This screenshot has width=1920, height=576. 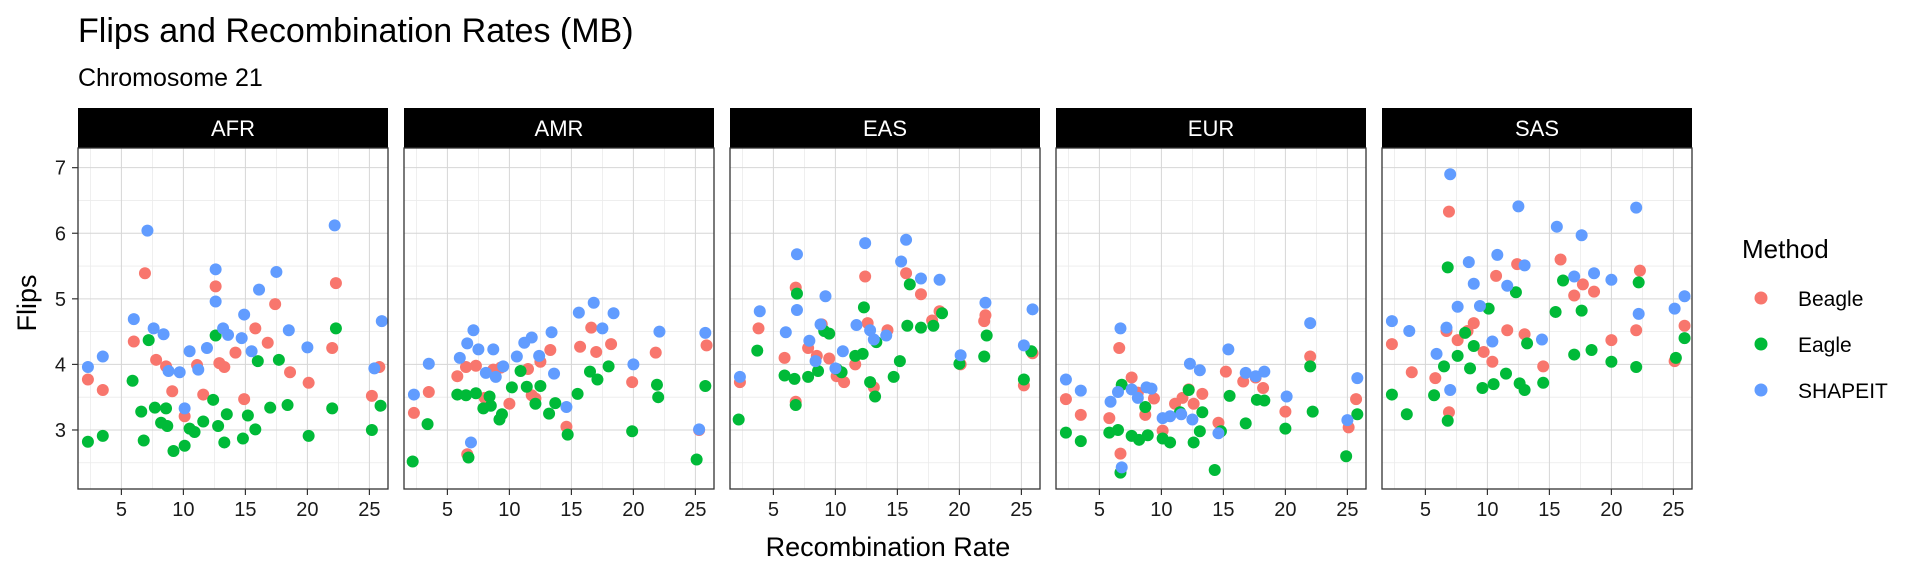 I want to click on legend-key-shapeit, so click(x=1761, y=390).